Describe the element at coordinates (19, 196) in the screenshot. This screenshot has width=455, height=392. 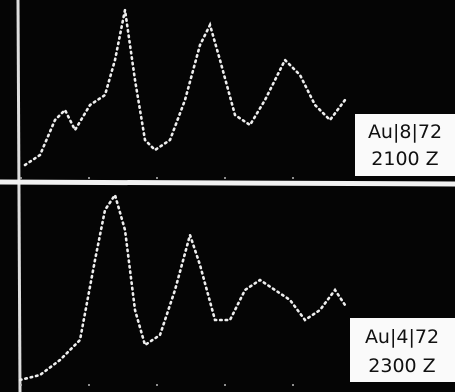
I see `axis-line` at that location.